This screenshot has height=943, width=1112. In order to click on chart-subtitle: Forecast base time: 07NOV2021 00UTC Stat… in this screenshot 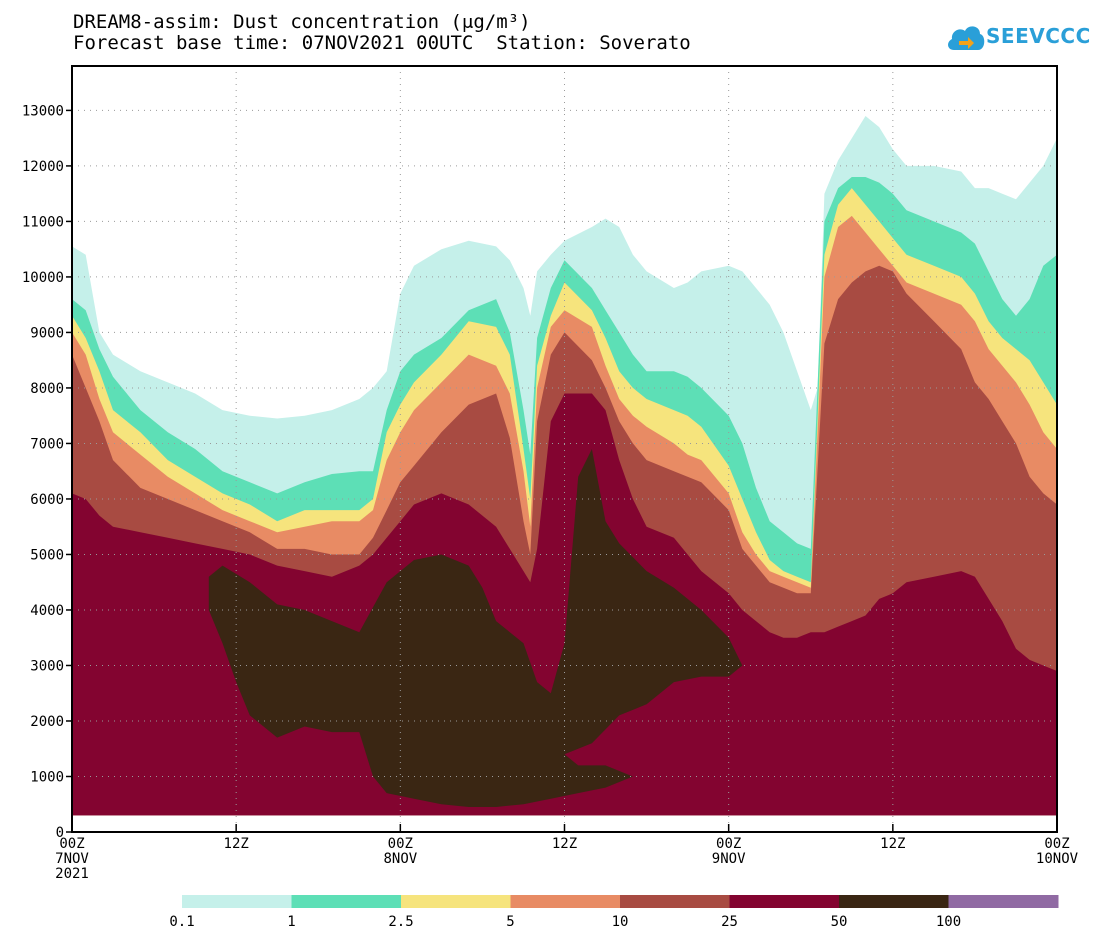, I will do `click(382, 43)`.